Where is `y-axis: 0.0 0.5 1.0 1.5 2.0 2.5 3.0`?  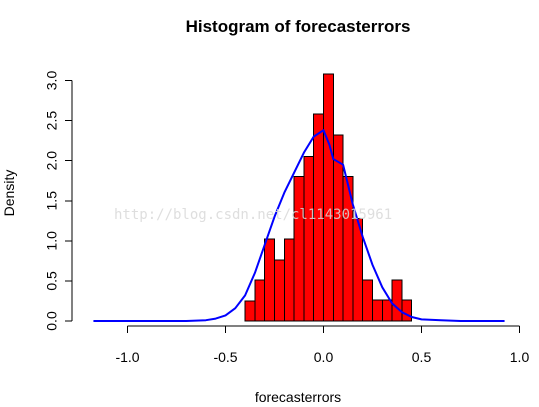
y-axis: 0.0 0.5 1.0 1.5 2.0 2.5 3.0 is located at coordinates (58, 201).